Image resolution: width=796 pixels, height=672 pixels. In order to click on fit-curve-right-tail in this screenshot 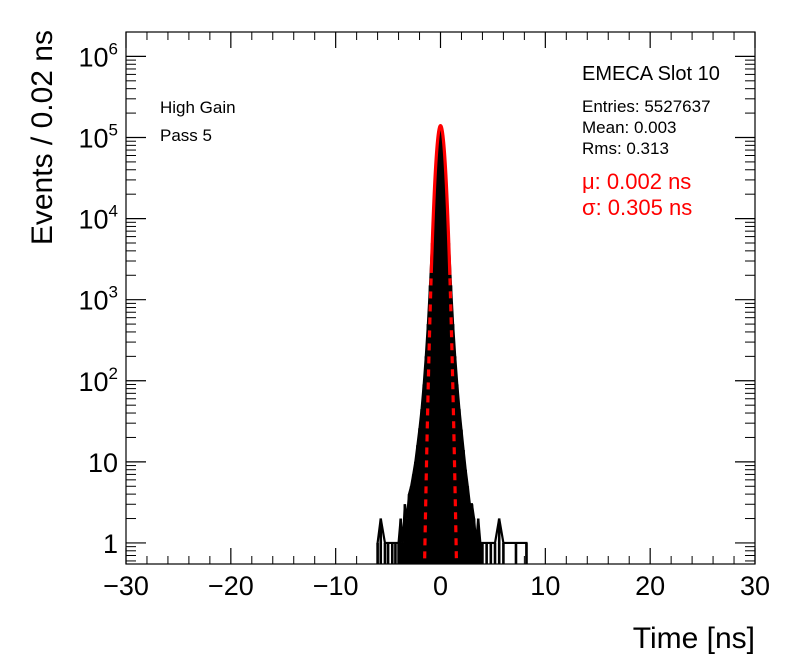, I will do `click(453, 420)`.